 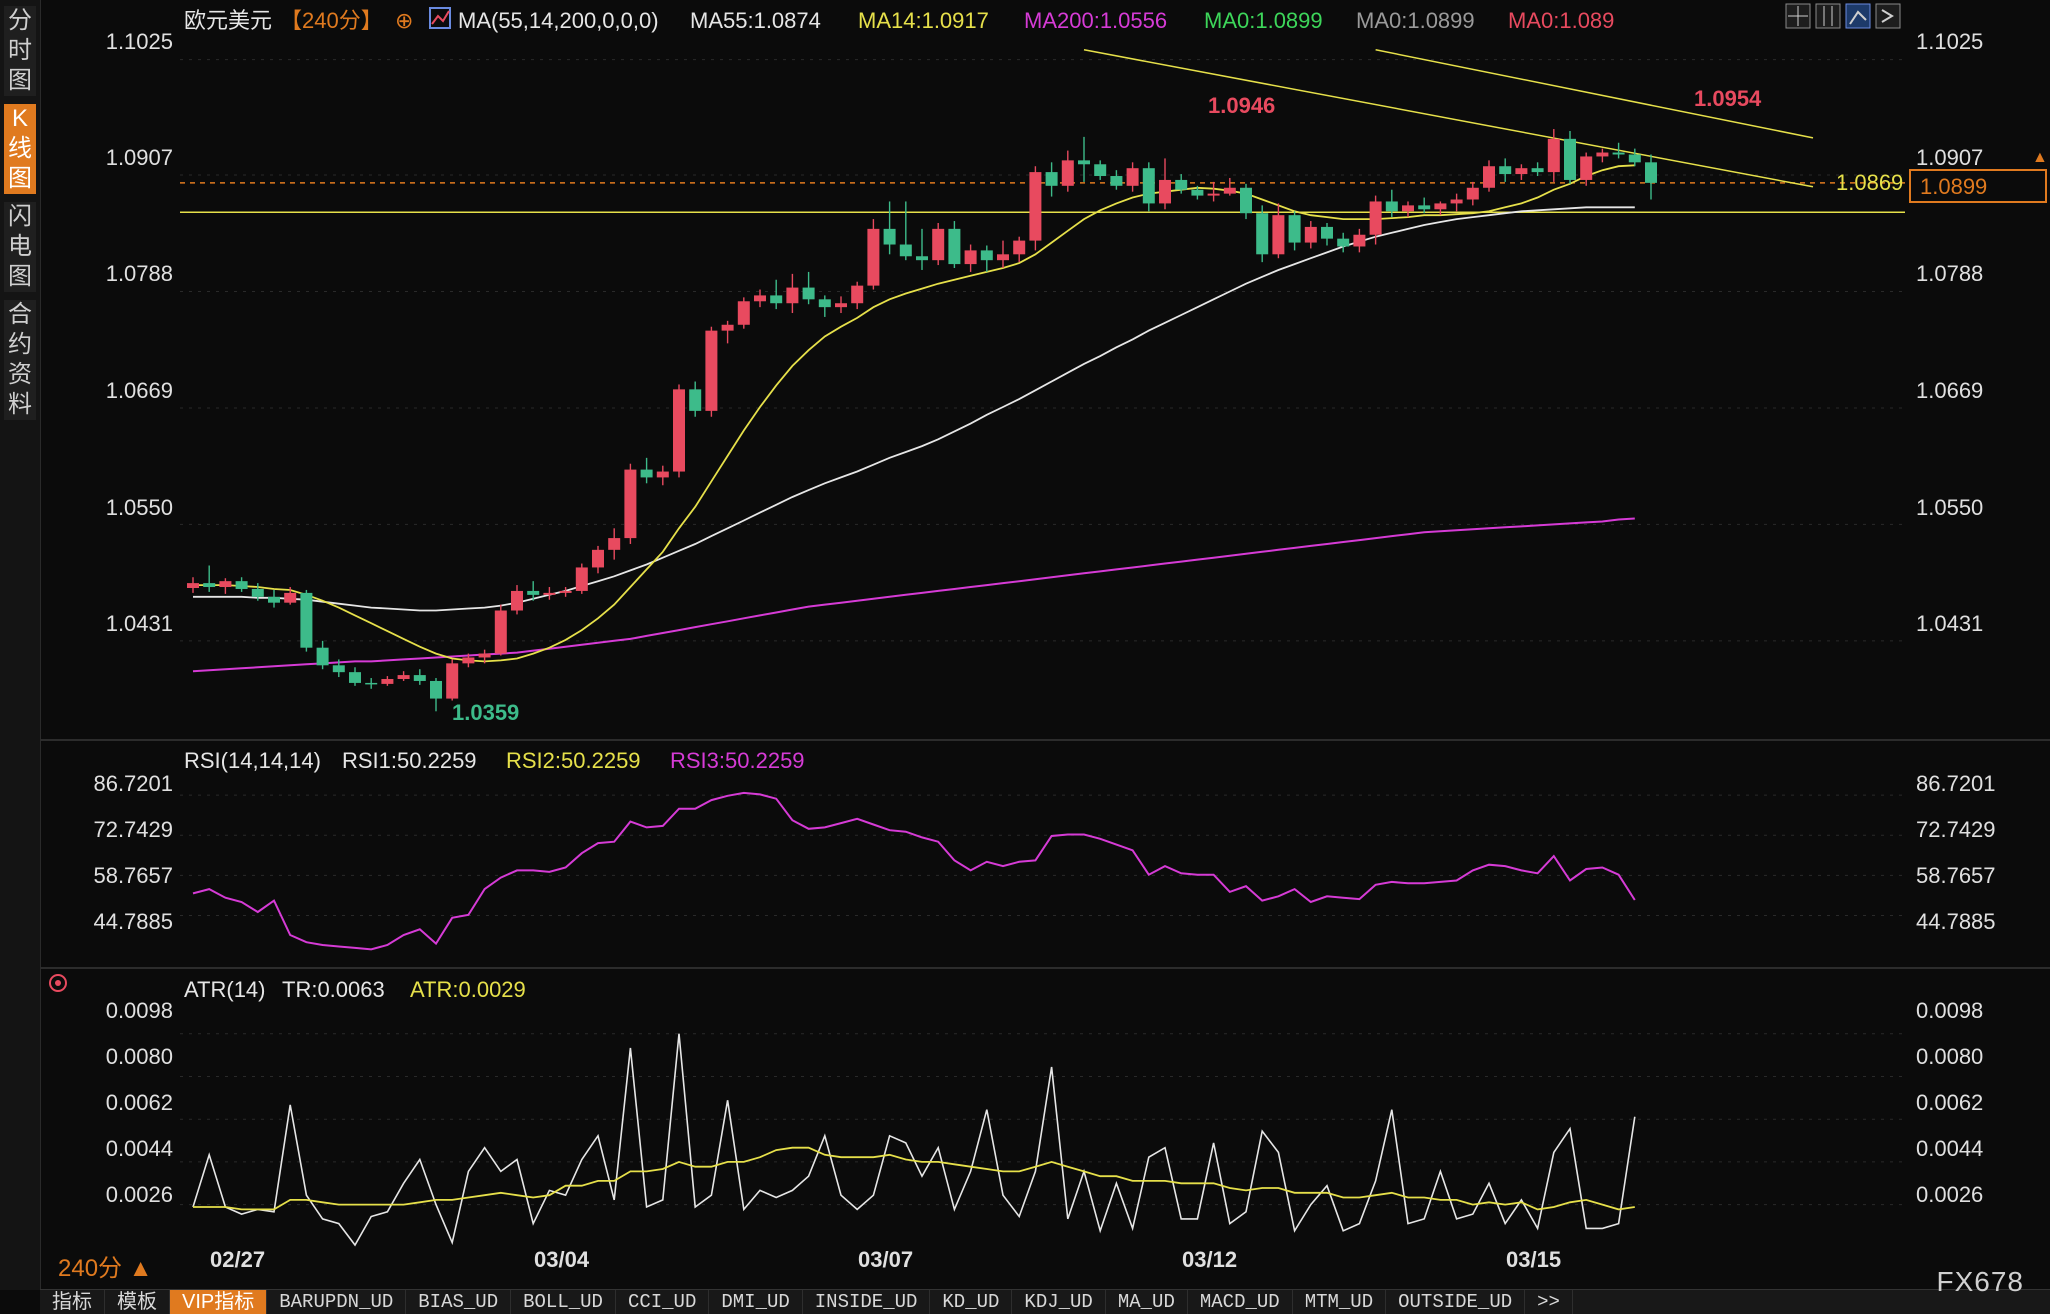 What do you see at coordinates (1340, 1302) in the screenshot?
I see `tab-mtm: MTM_UD` at bounding box center [1340, 1302].